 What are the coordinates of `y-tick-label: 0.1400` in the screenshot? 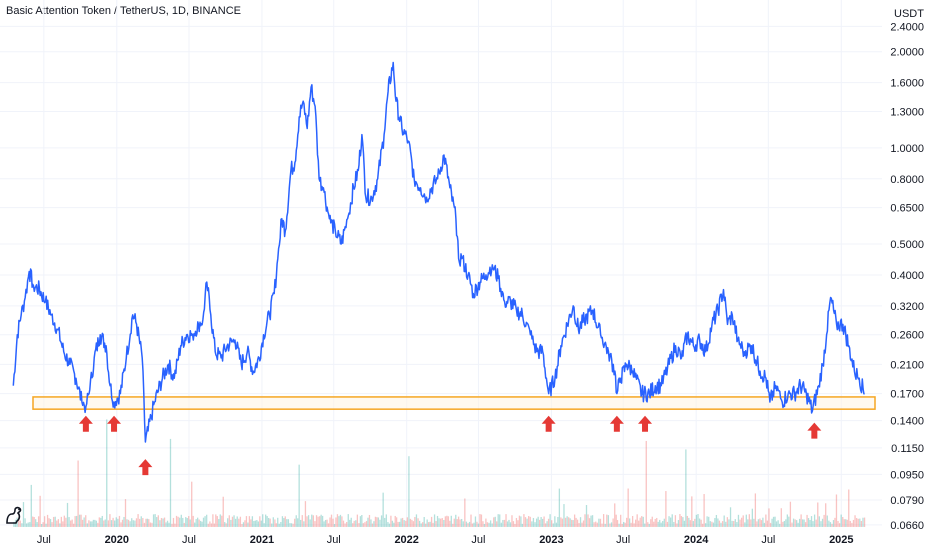 It's located at (907, 422).